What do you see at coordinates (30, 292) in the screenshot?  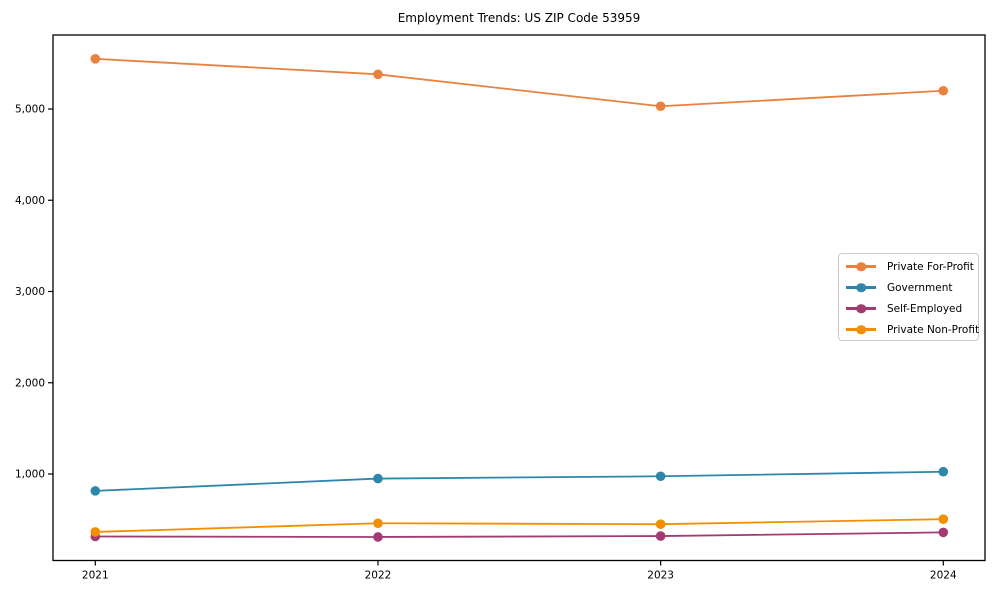 I see `y-axis-tick-label: 3,000` at bounding box center [30, 292].